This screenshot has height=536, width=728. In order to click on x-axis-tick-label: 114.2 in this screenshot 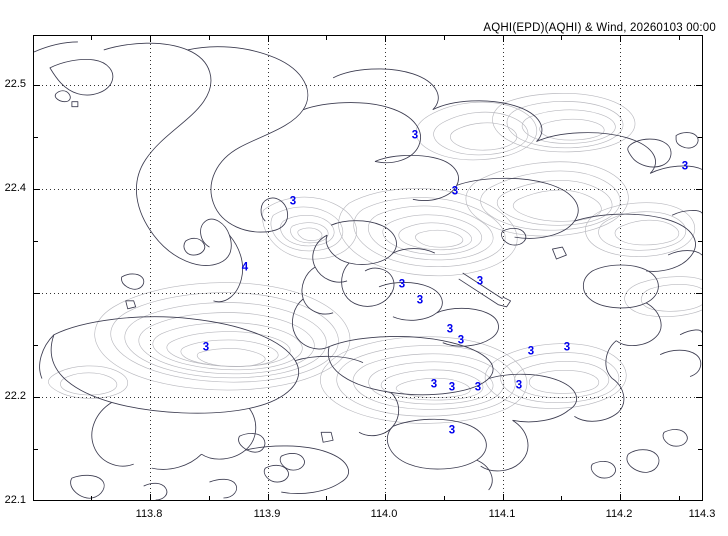, I will do `click(619, 514)`.